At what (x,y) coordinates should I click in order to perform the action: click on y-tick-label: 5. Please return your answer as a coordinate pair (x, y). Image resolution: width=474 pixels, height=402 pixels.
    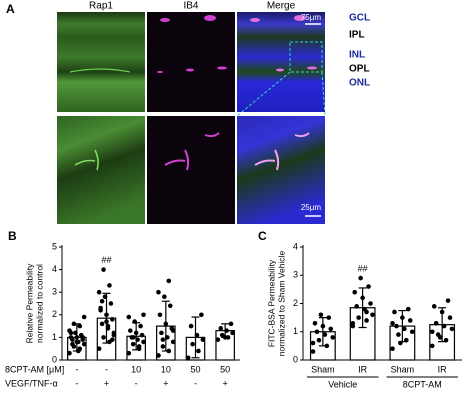
    Looking at the image, I should click on (54, 246).